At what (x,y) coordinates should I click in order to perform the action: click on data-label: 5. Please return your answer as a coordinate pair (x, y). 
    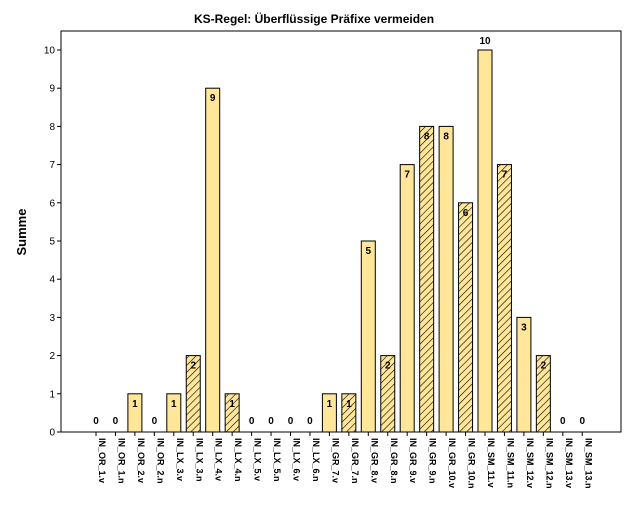
    Looking at the image, I should click on (369, 251).